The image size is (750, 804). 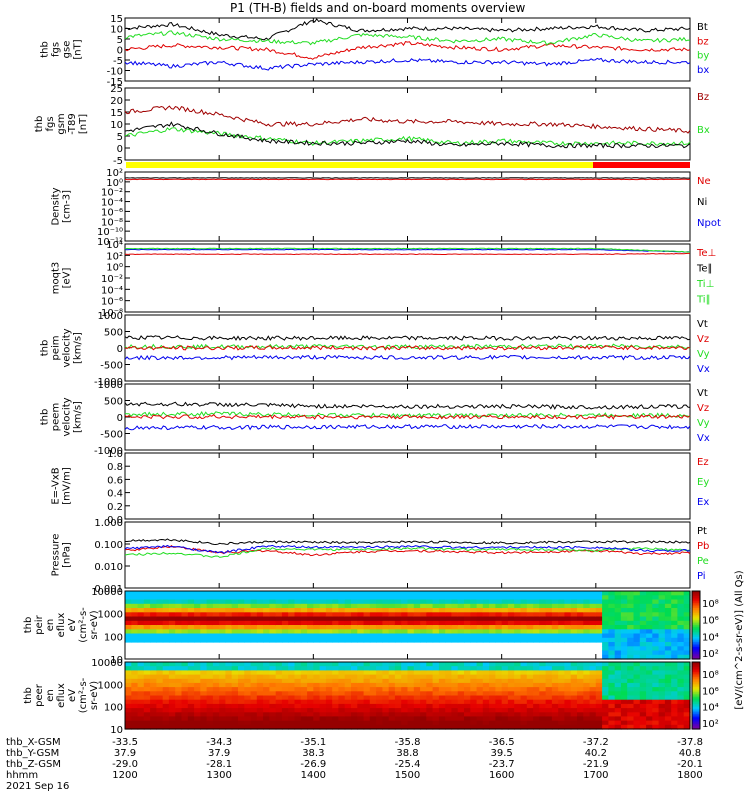 I want to click on y-axis-label: [eV], so click(x=67, y=278).